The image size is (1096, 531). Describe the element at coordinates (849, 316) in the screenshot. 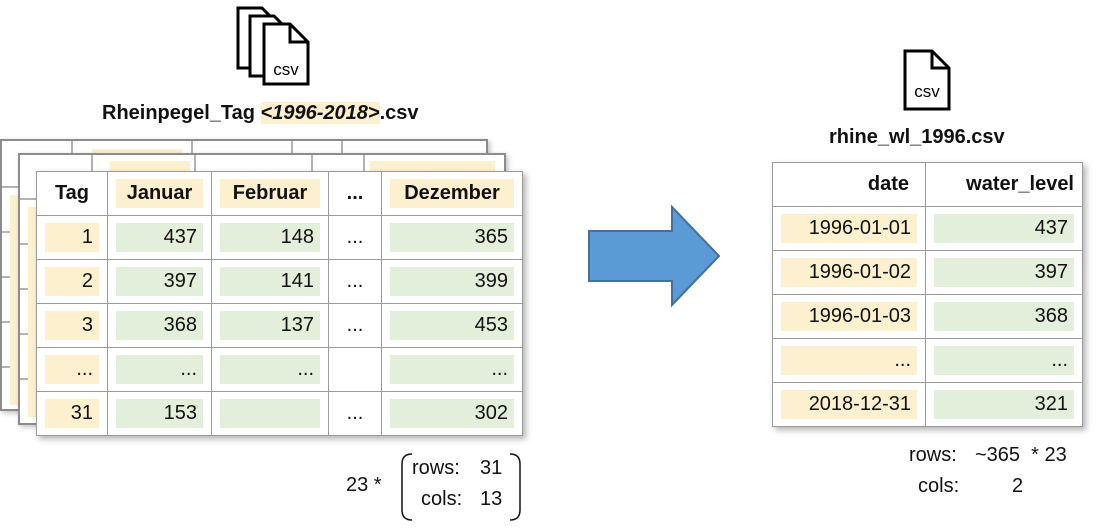

I see `table-cell: 1996-01-03` at that location.